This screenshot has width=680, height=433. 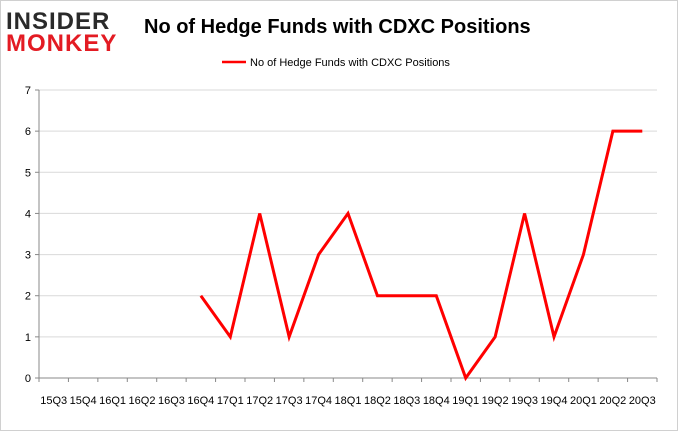 What do you see at coordinates (554, 401) in the screenshot?
I see `x-tick-label: 19Q4` at bounding box center [554, 401].